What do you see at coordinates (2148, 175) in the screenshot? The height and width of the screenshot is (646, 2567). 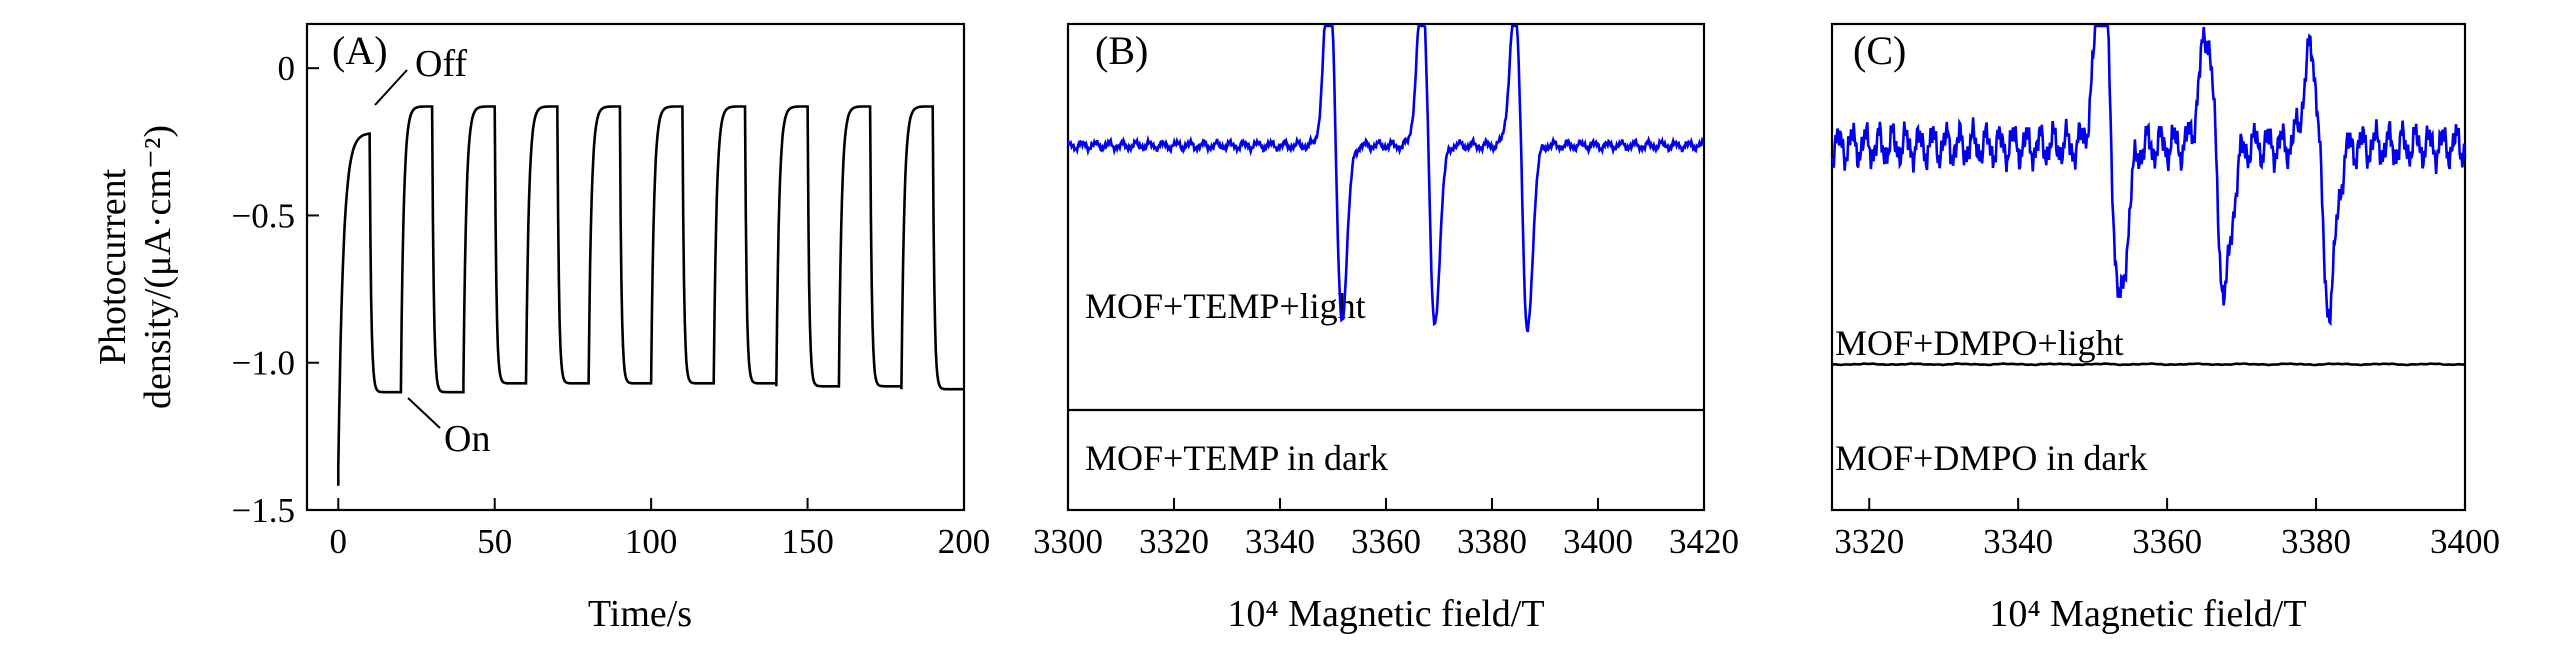 I see `panel-c-light-spectrum` at bounding box center [2148, 175].